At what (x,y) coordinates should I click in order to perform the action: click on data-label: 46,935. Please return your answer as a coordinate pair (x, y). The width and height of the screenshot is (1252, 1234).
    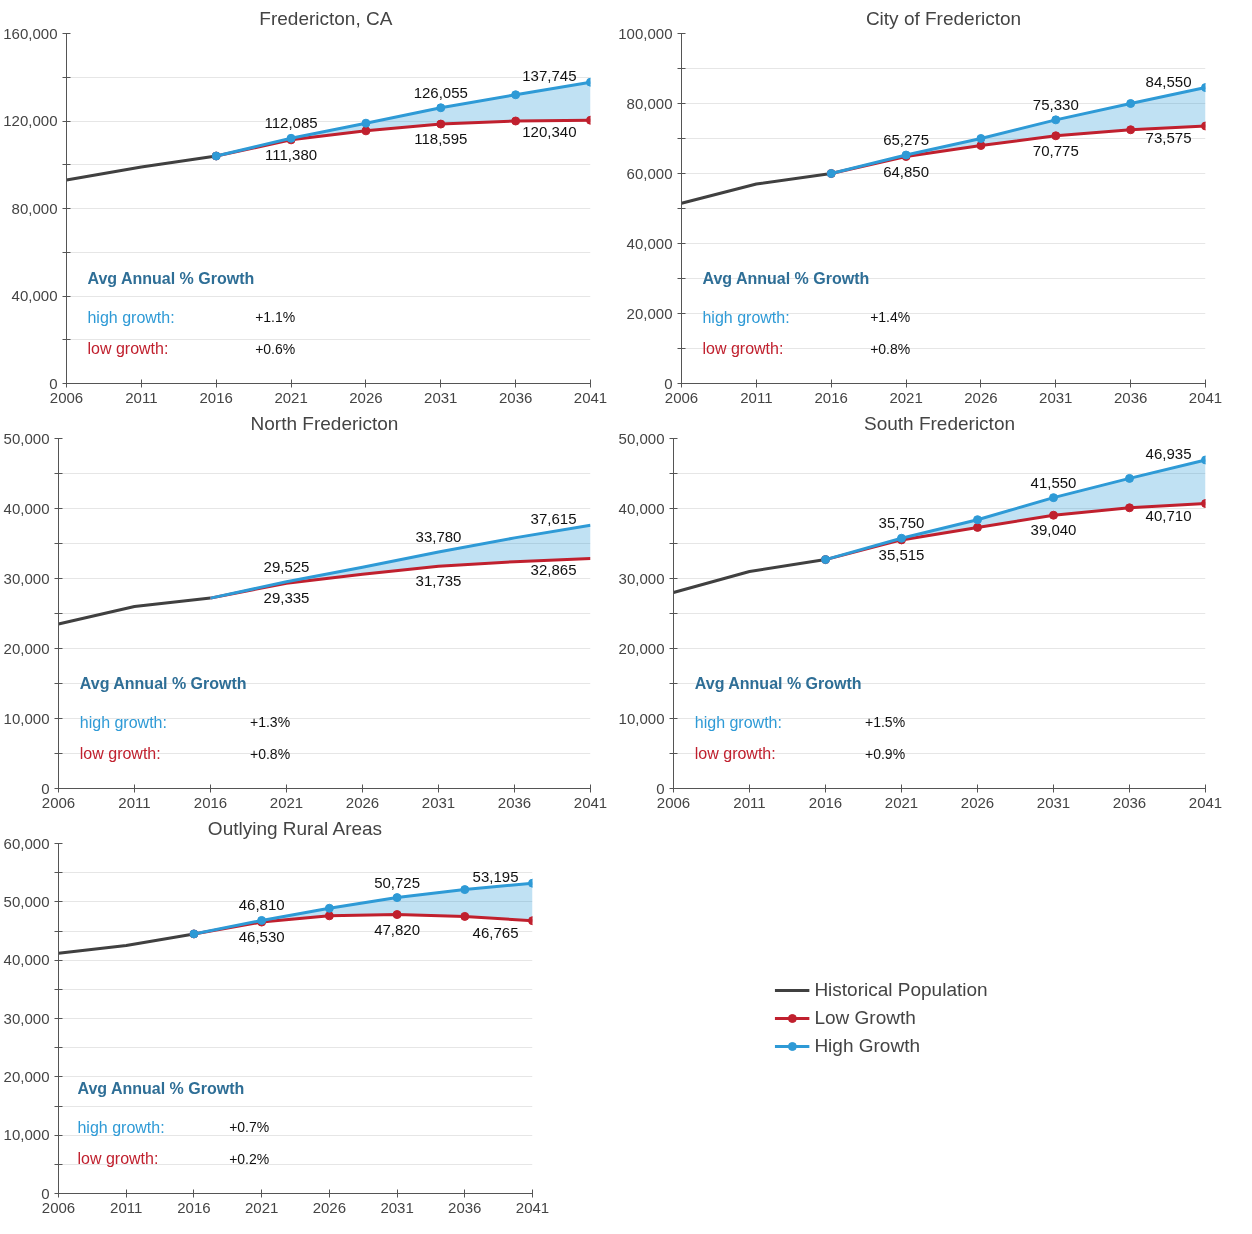
    Looking at the image, I should click on (1168, 453).